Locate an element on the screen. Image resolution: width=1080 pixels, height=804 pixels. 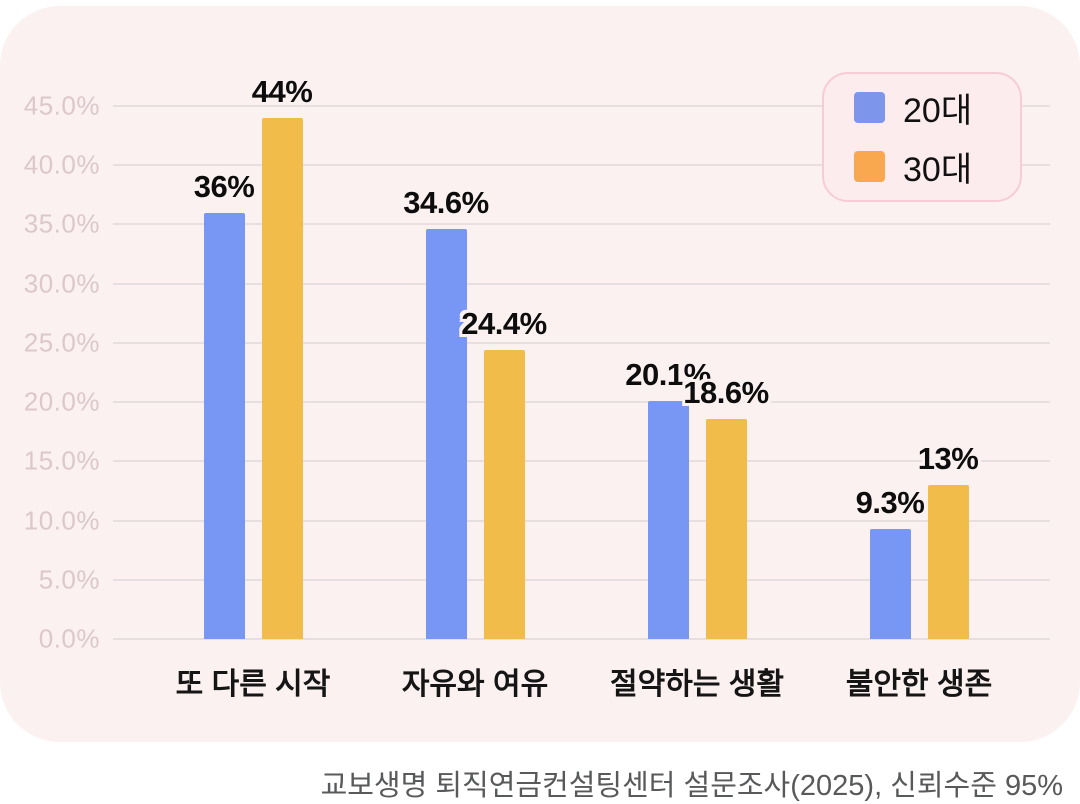
bar-30대-불안한 생존: 13% is located at coordinates (948, 540).